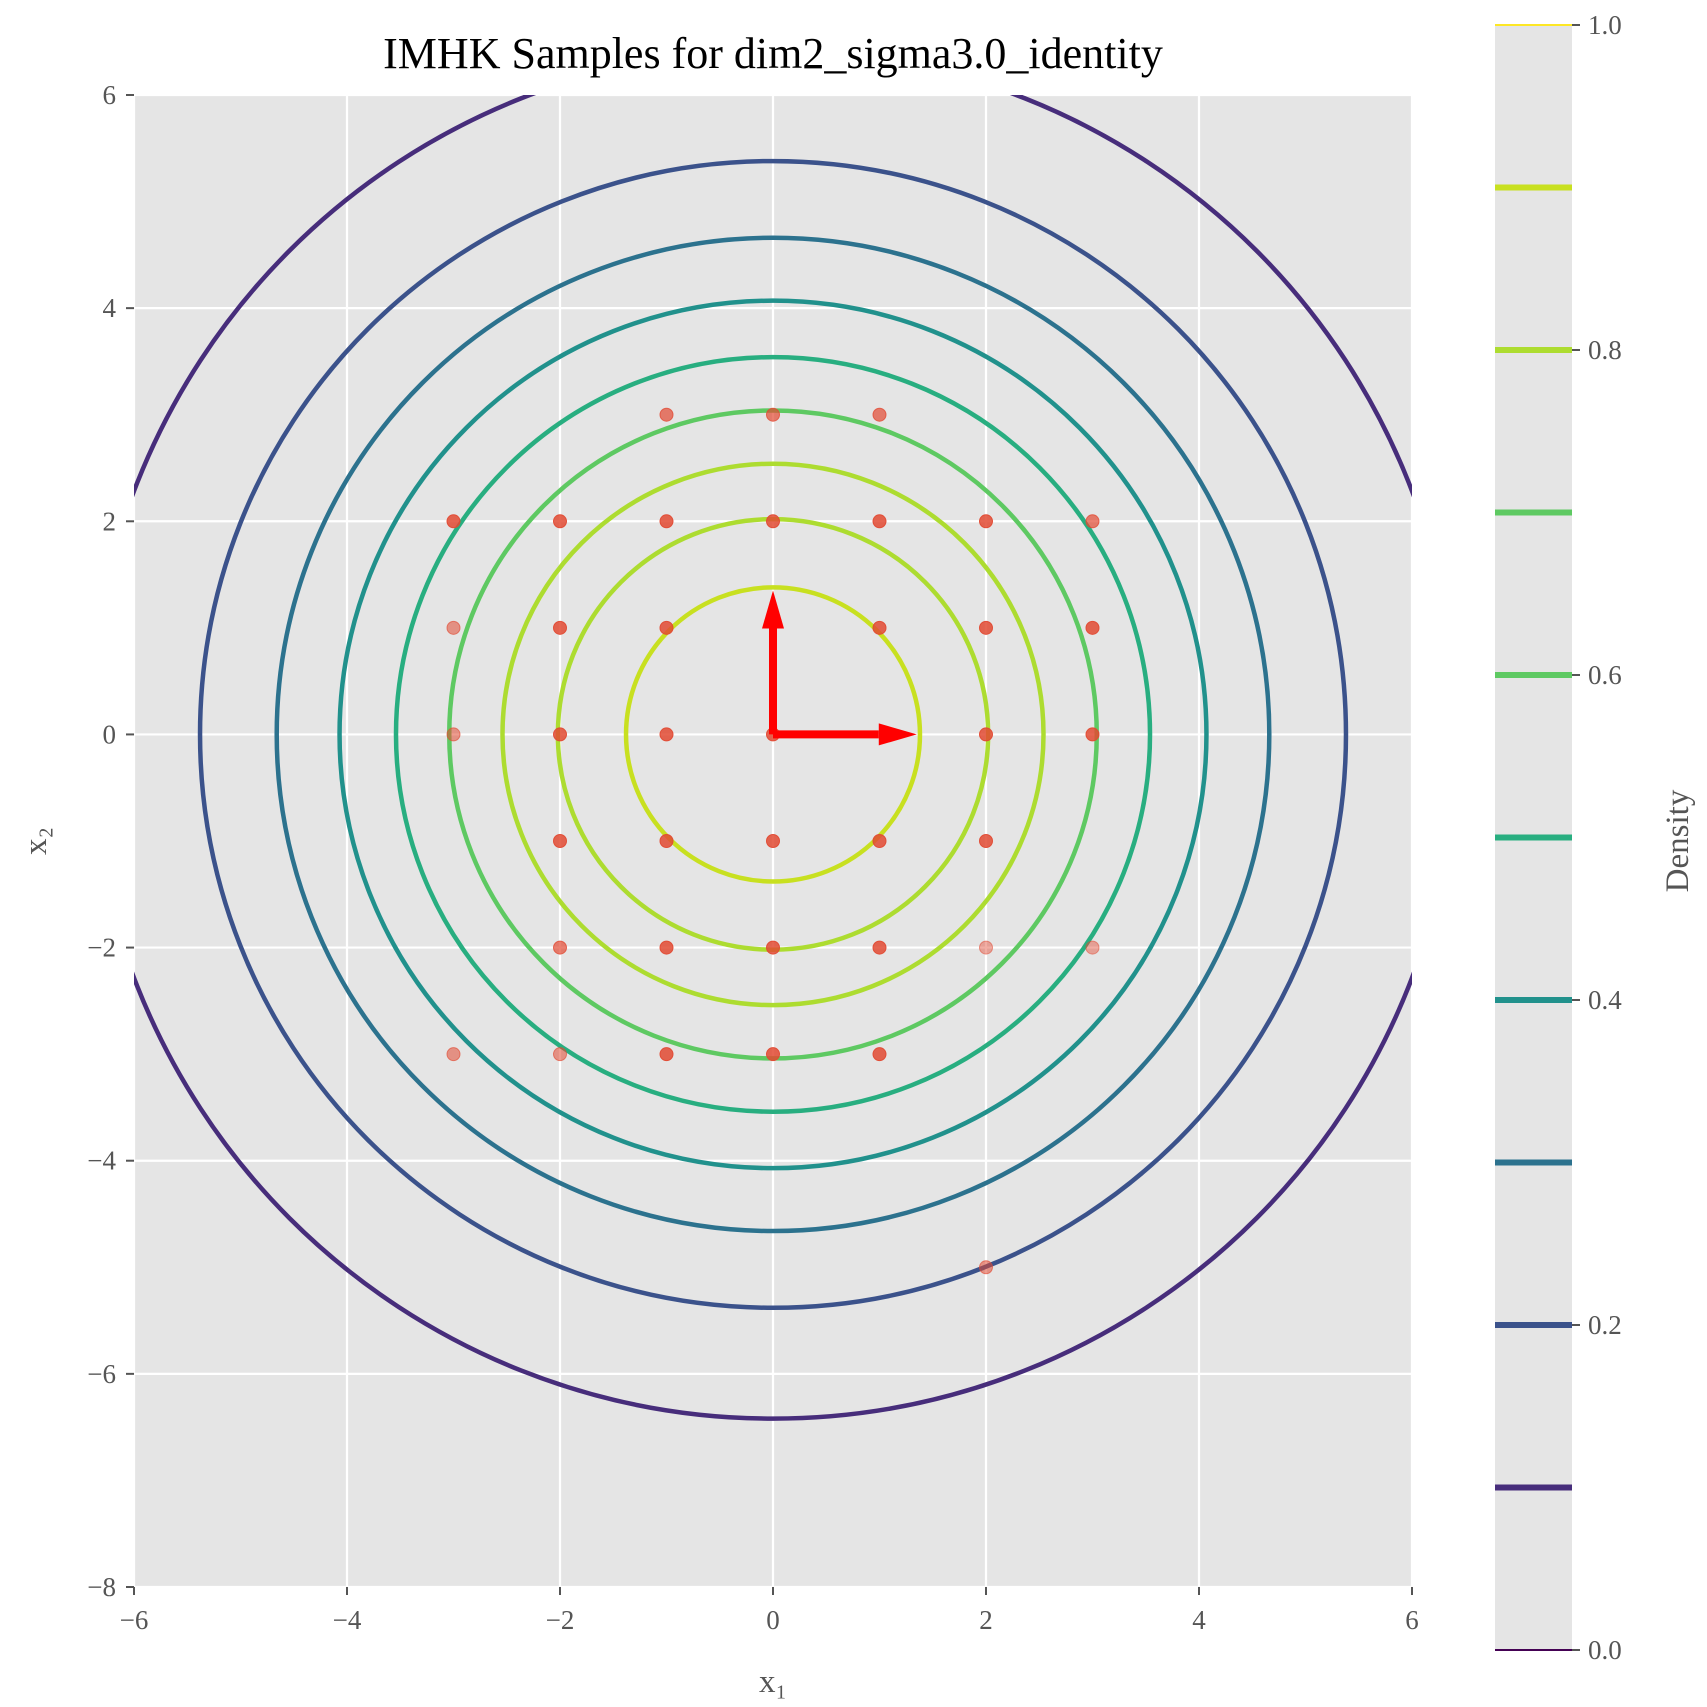  I want to click on colorbar-tick-label: 1.0, so click(1605, 25).